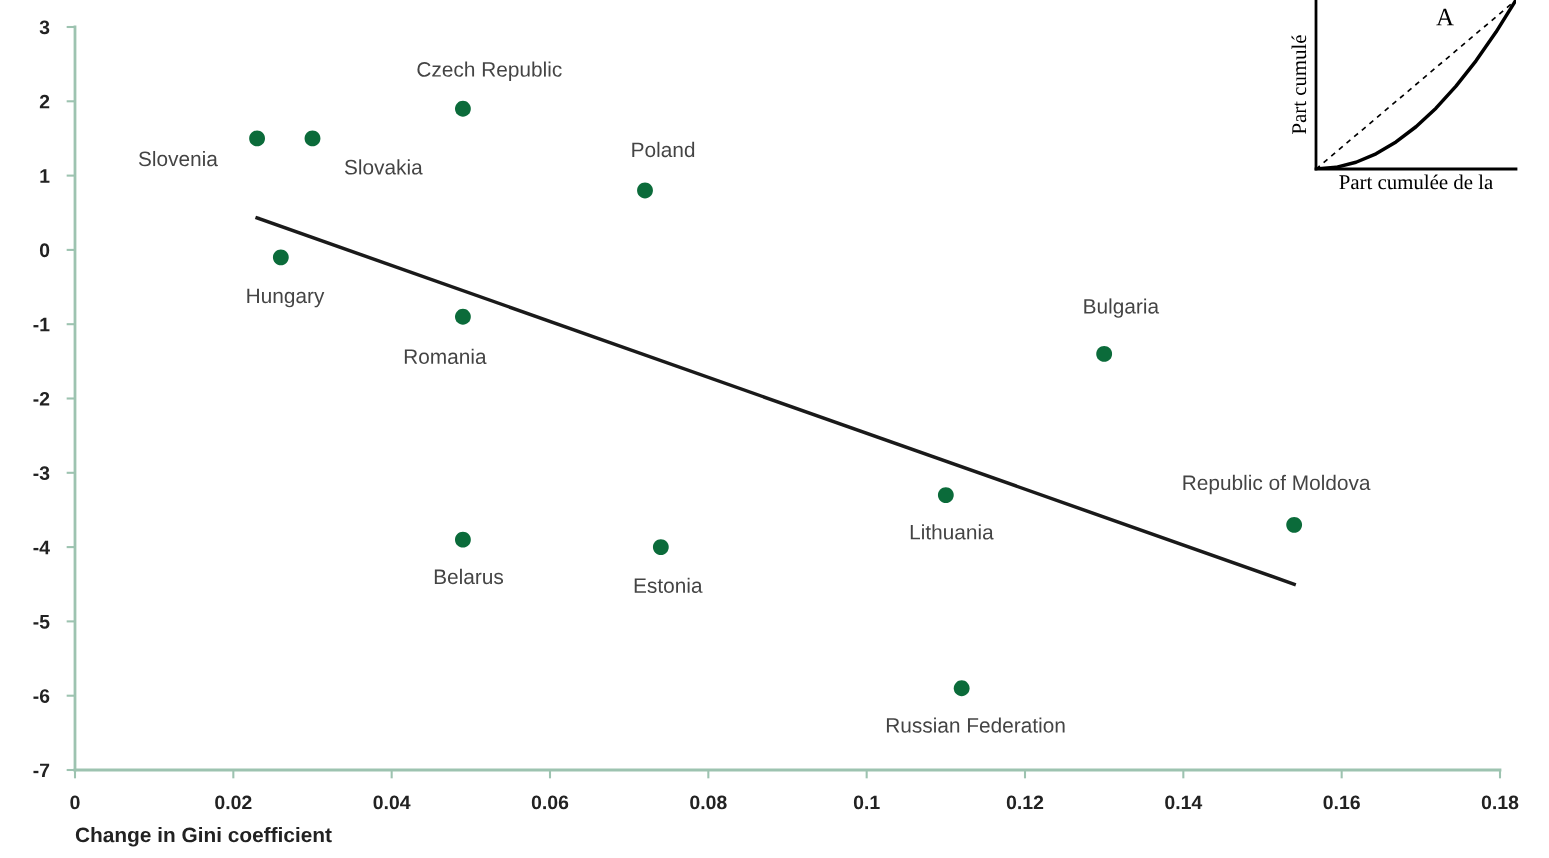  Describe the element at coordinates (1299, 84) in the screenshot. I see `y-axis-title: Part cumulé` at that location.